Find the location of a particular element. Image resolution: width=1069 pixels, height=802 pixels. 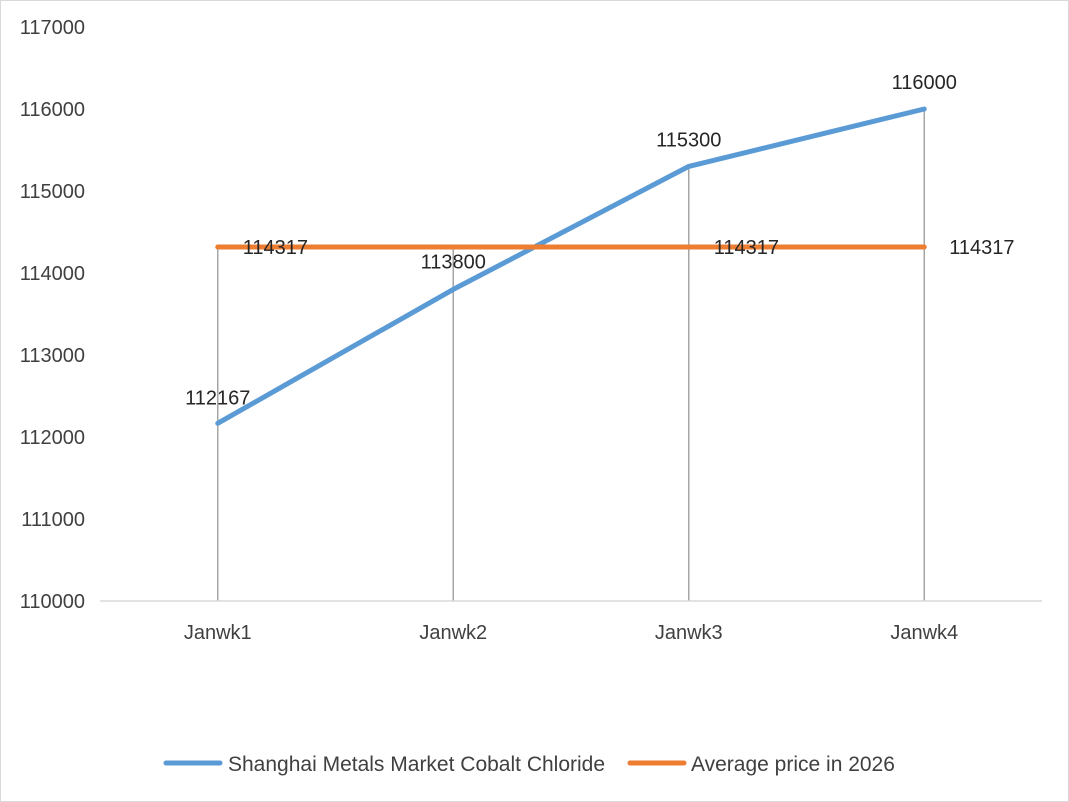

y-tick-label: 111000 is located at coordinates (53, 520).